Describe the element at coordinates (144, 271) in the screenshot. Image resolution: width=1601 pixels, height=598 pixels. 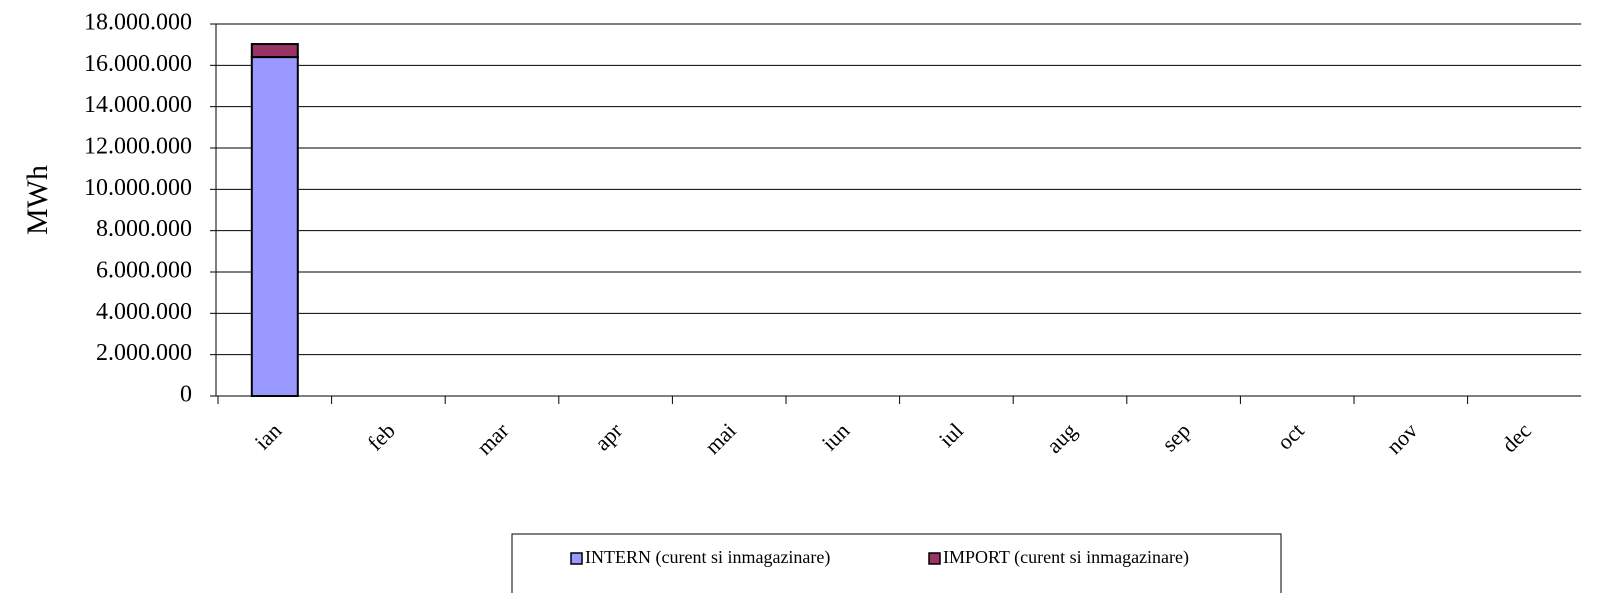
I see `y-tick-label: 6.000.000` at that location.